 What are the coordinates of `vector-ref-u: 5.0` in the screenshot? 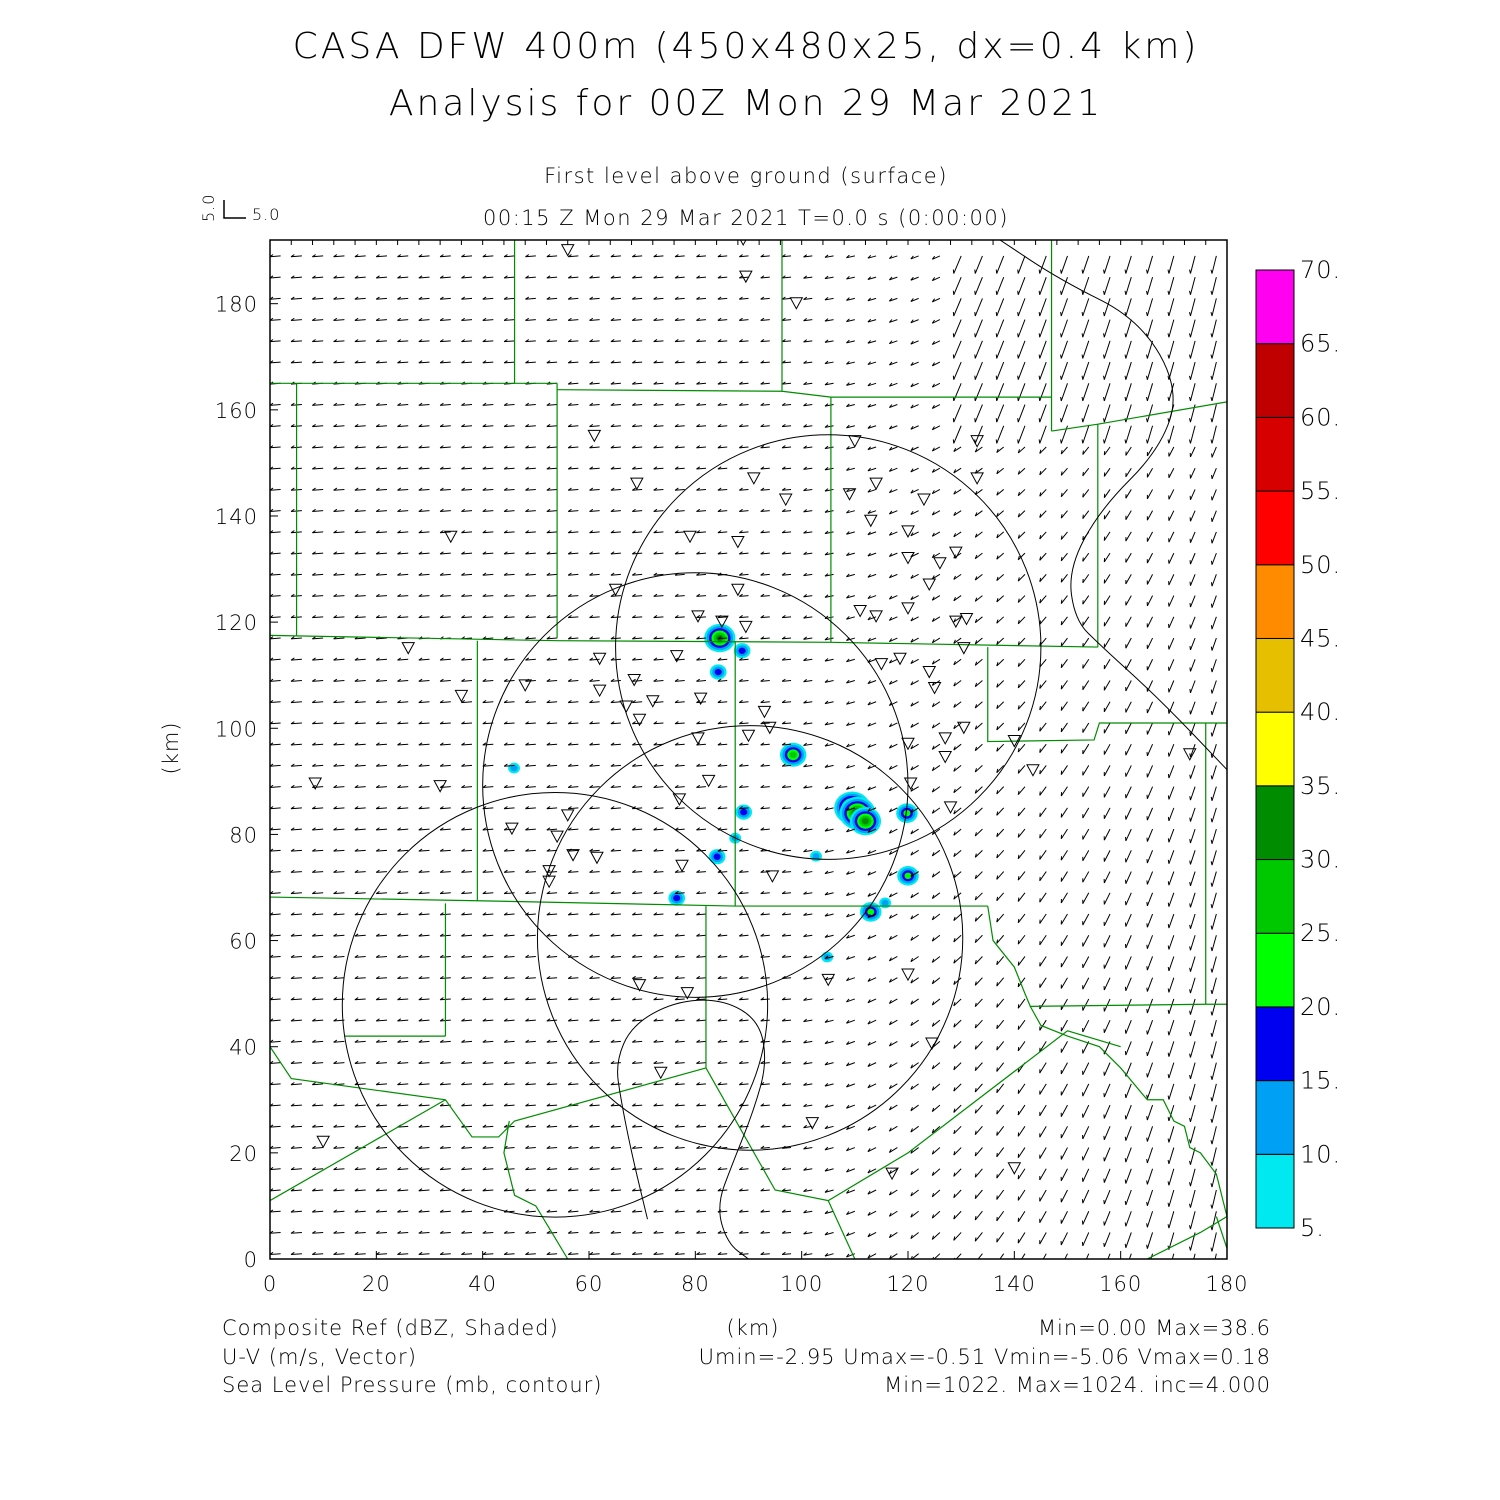 It's located at (266, 214).